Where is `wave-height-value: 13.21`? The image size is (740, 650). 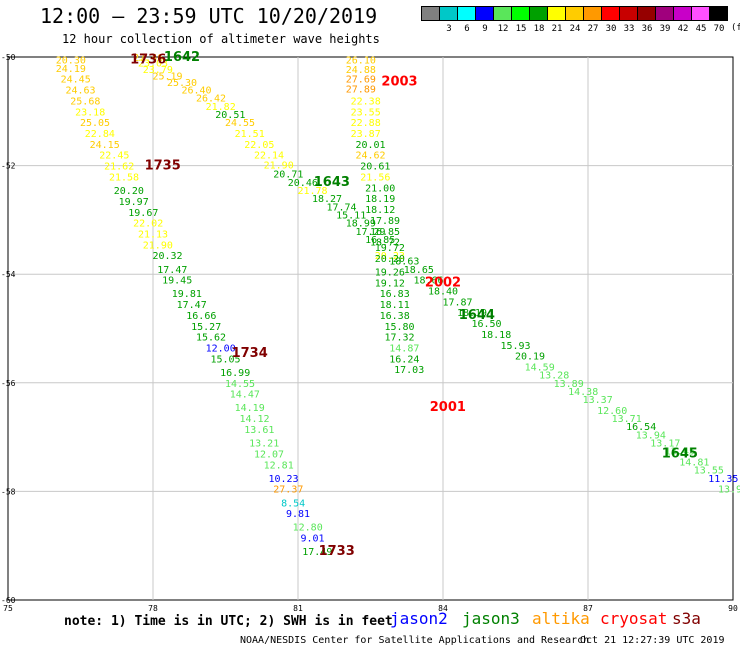
wave-height-value: 13.21 is located at coordinates (264, 444).